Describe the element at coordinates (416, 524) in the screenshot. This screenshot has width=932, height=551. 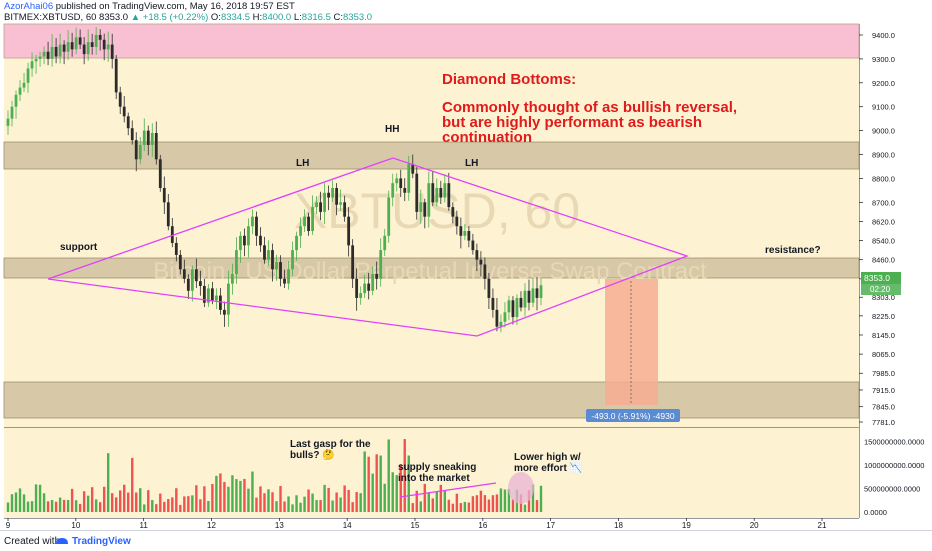
I see `time-axis: 9 10 11 12 13 14 15 16 17 18 19 20 21` at that location.